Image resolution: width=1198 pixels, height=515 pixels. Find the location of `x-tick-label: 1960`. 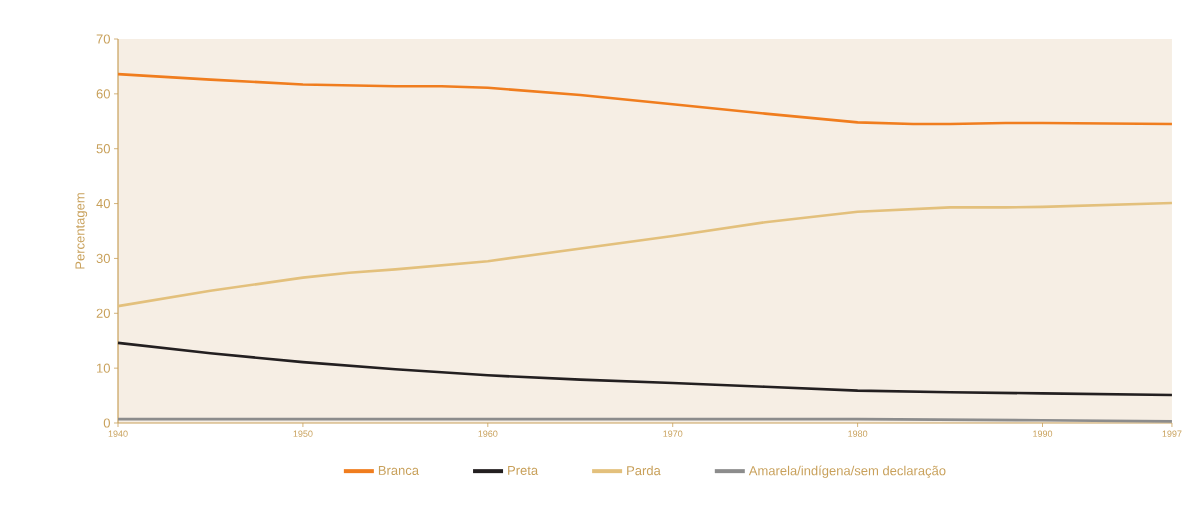

x-tick-label: 1960 is located at coordinates (488, 433).